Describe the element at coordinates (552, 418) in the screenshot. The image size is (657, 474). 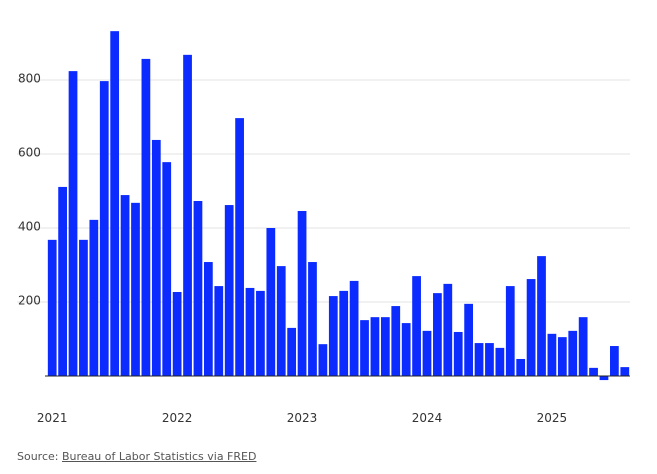
I see `x-tick-label: 2025` at that location.